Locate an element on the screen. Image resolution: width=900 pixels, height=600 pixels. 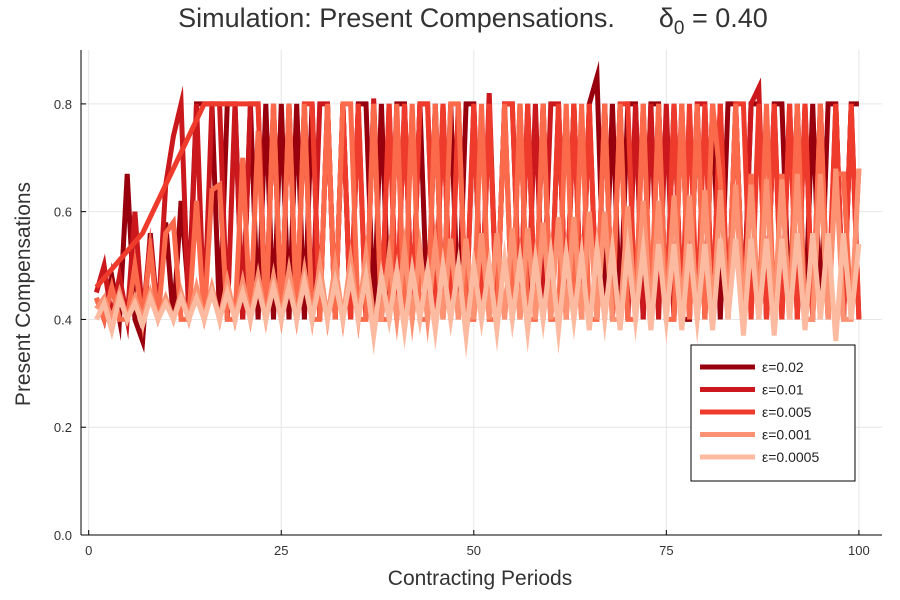
x-tick-label-2: 50 is located at coordinates (474, 550).